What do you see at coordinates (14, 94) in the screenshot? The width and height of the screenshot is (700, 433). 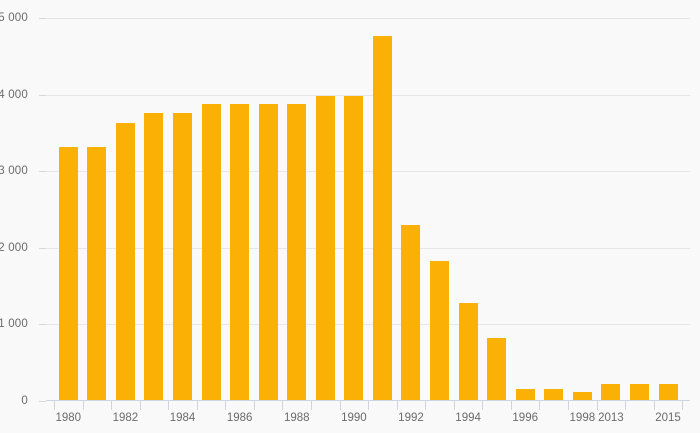 I see `y-axis-tick-label: 4 000` at bounding box center [14, 94].